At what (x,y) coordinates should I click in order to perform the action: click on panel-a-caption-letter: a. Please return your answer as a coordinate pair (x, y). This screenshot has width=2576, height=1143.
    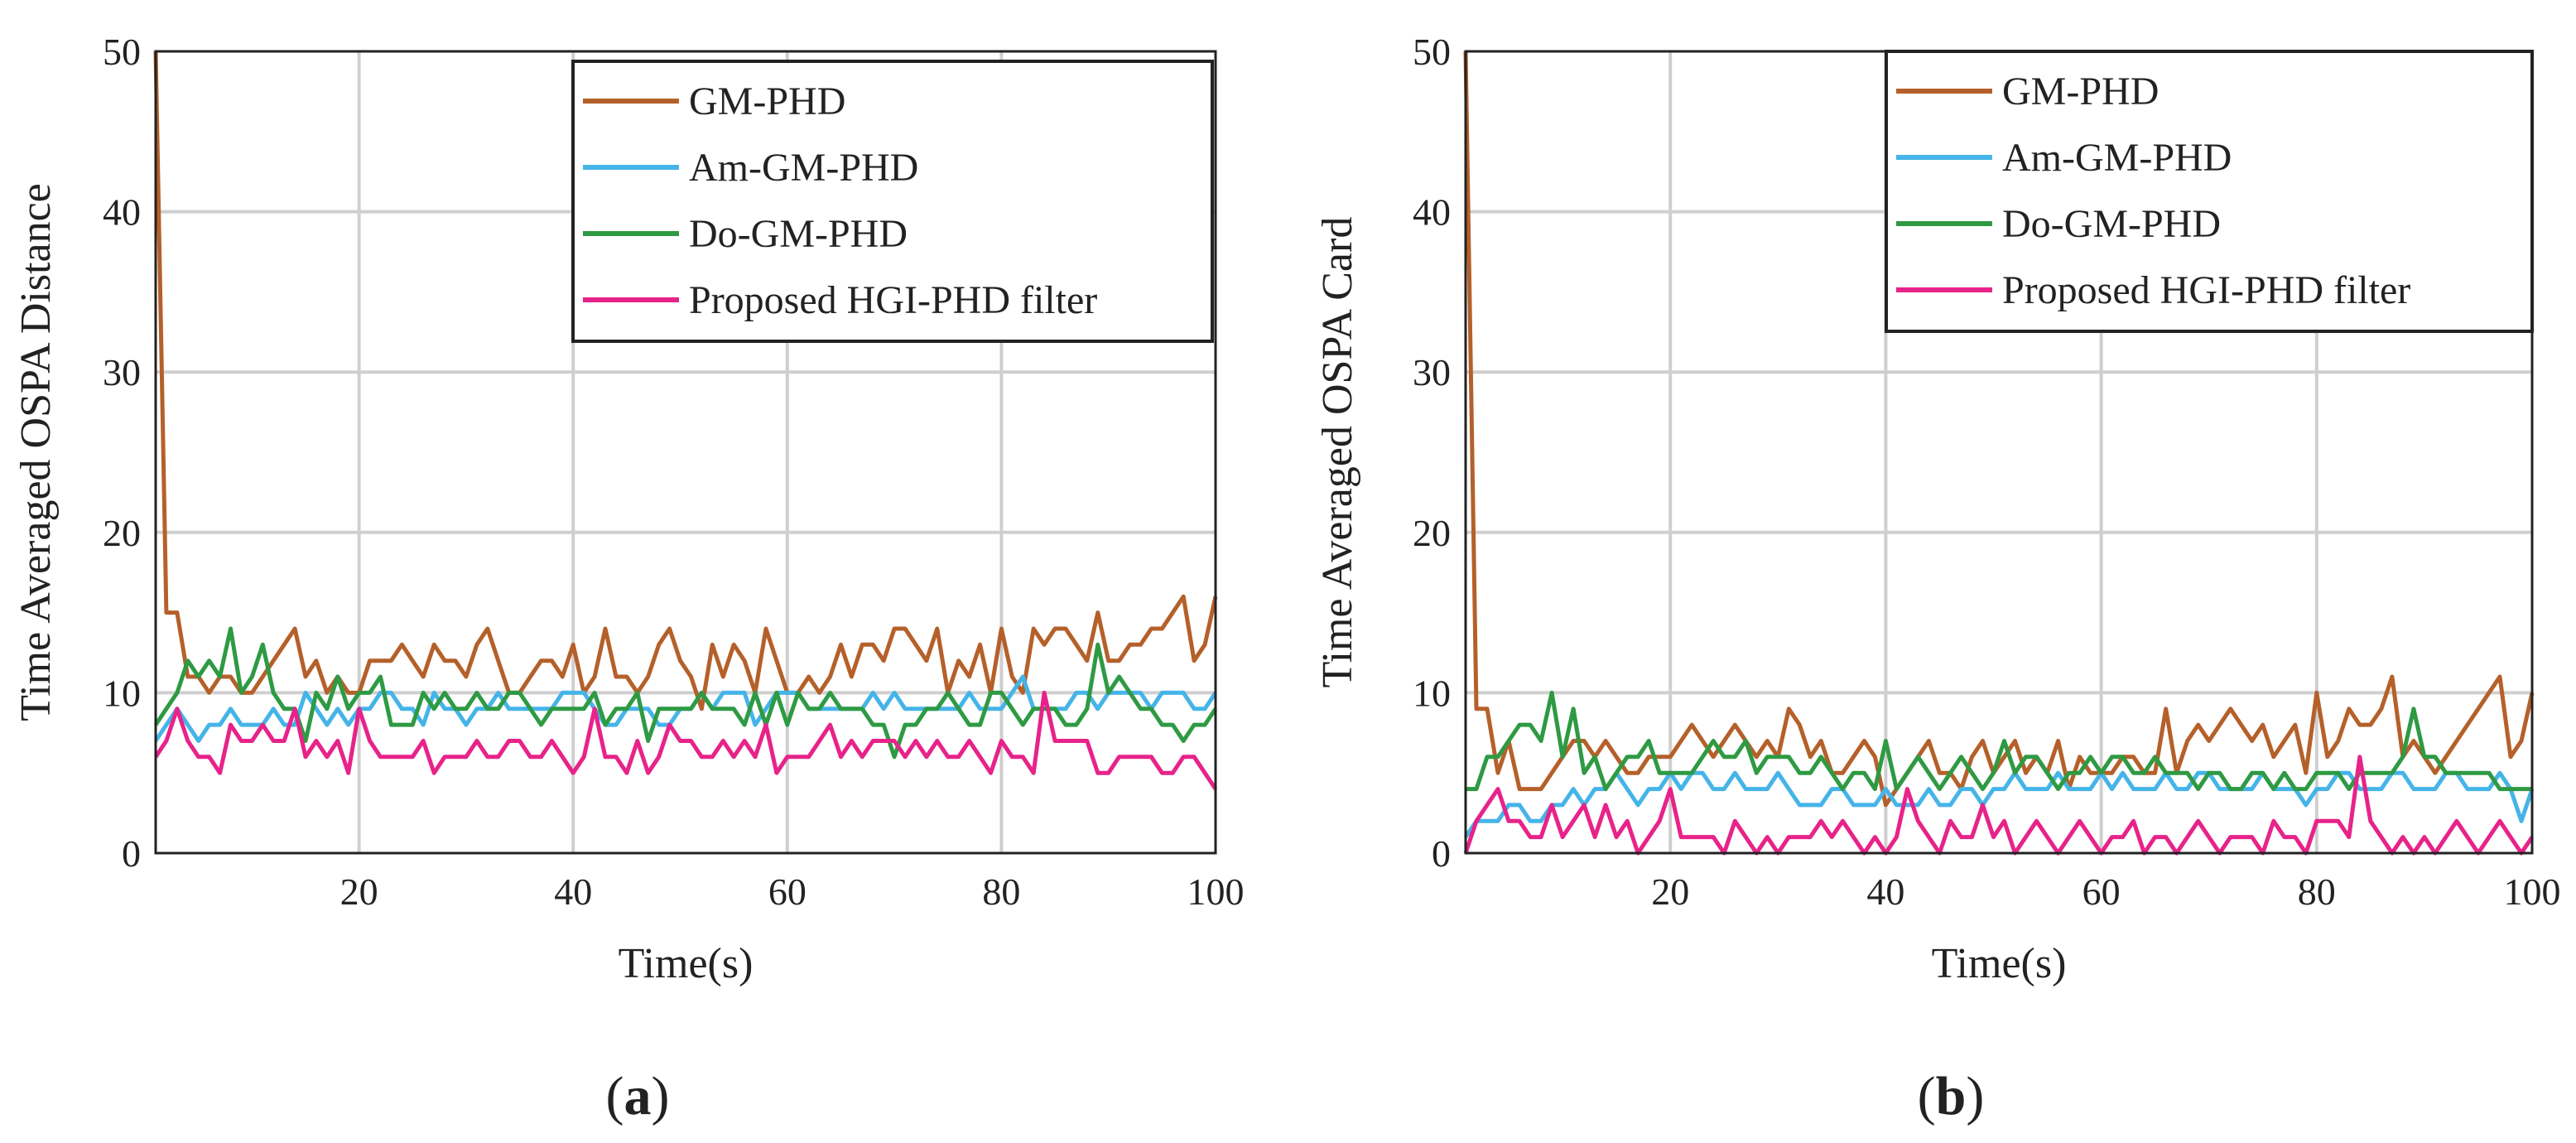
    Looking at the image, I should click on (638, 1096).